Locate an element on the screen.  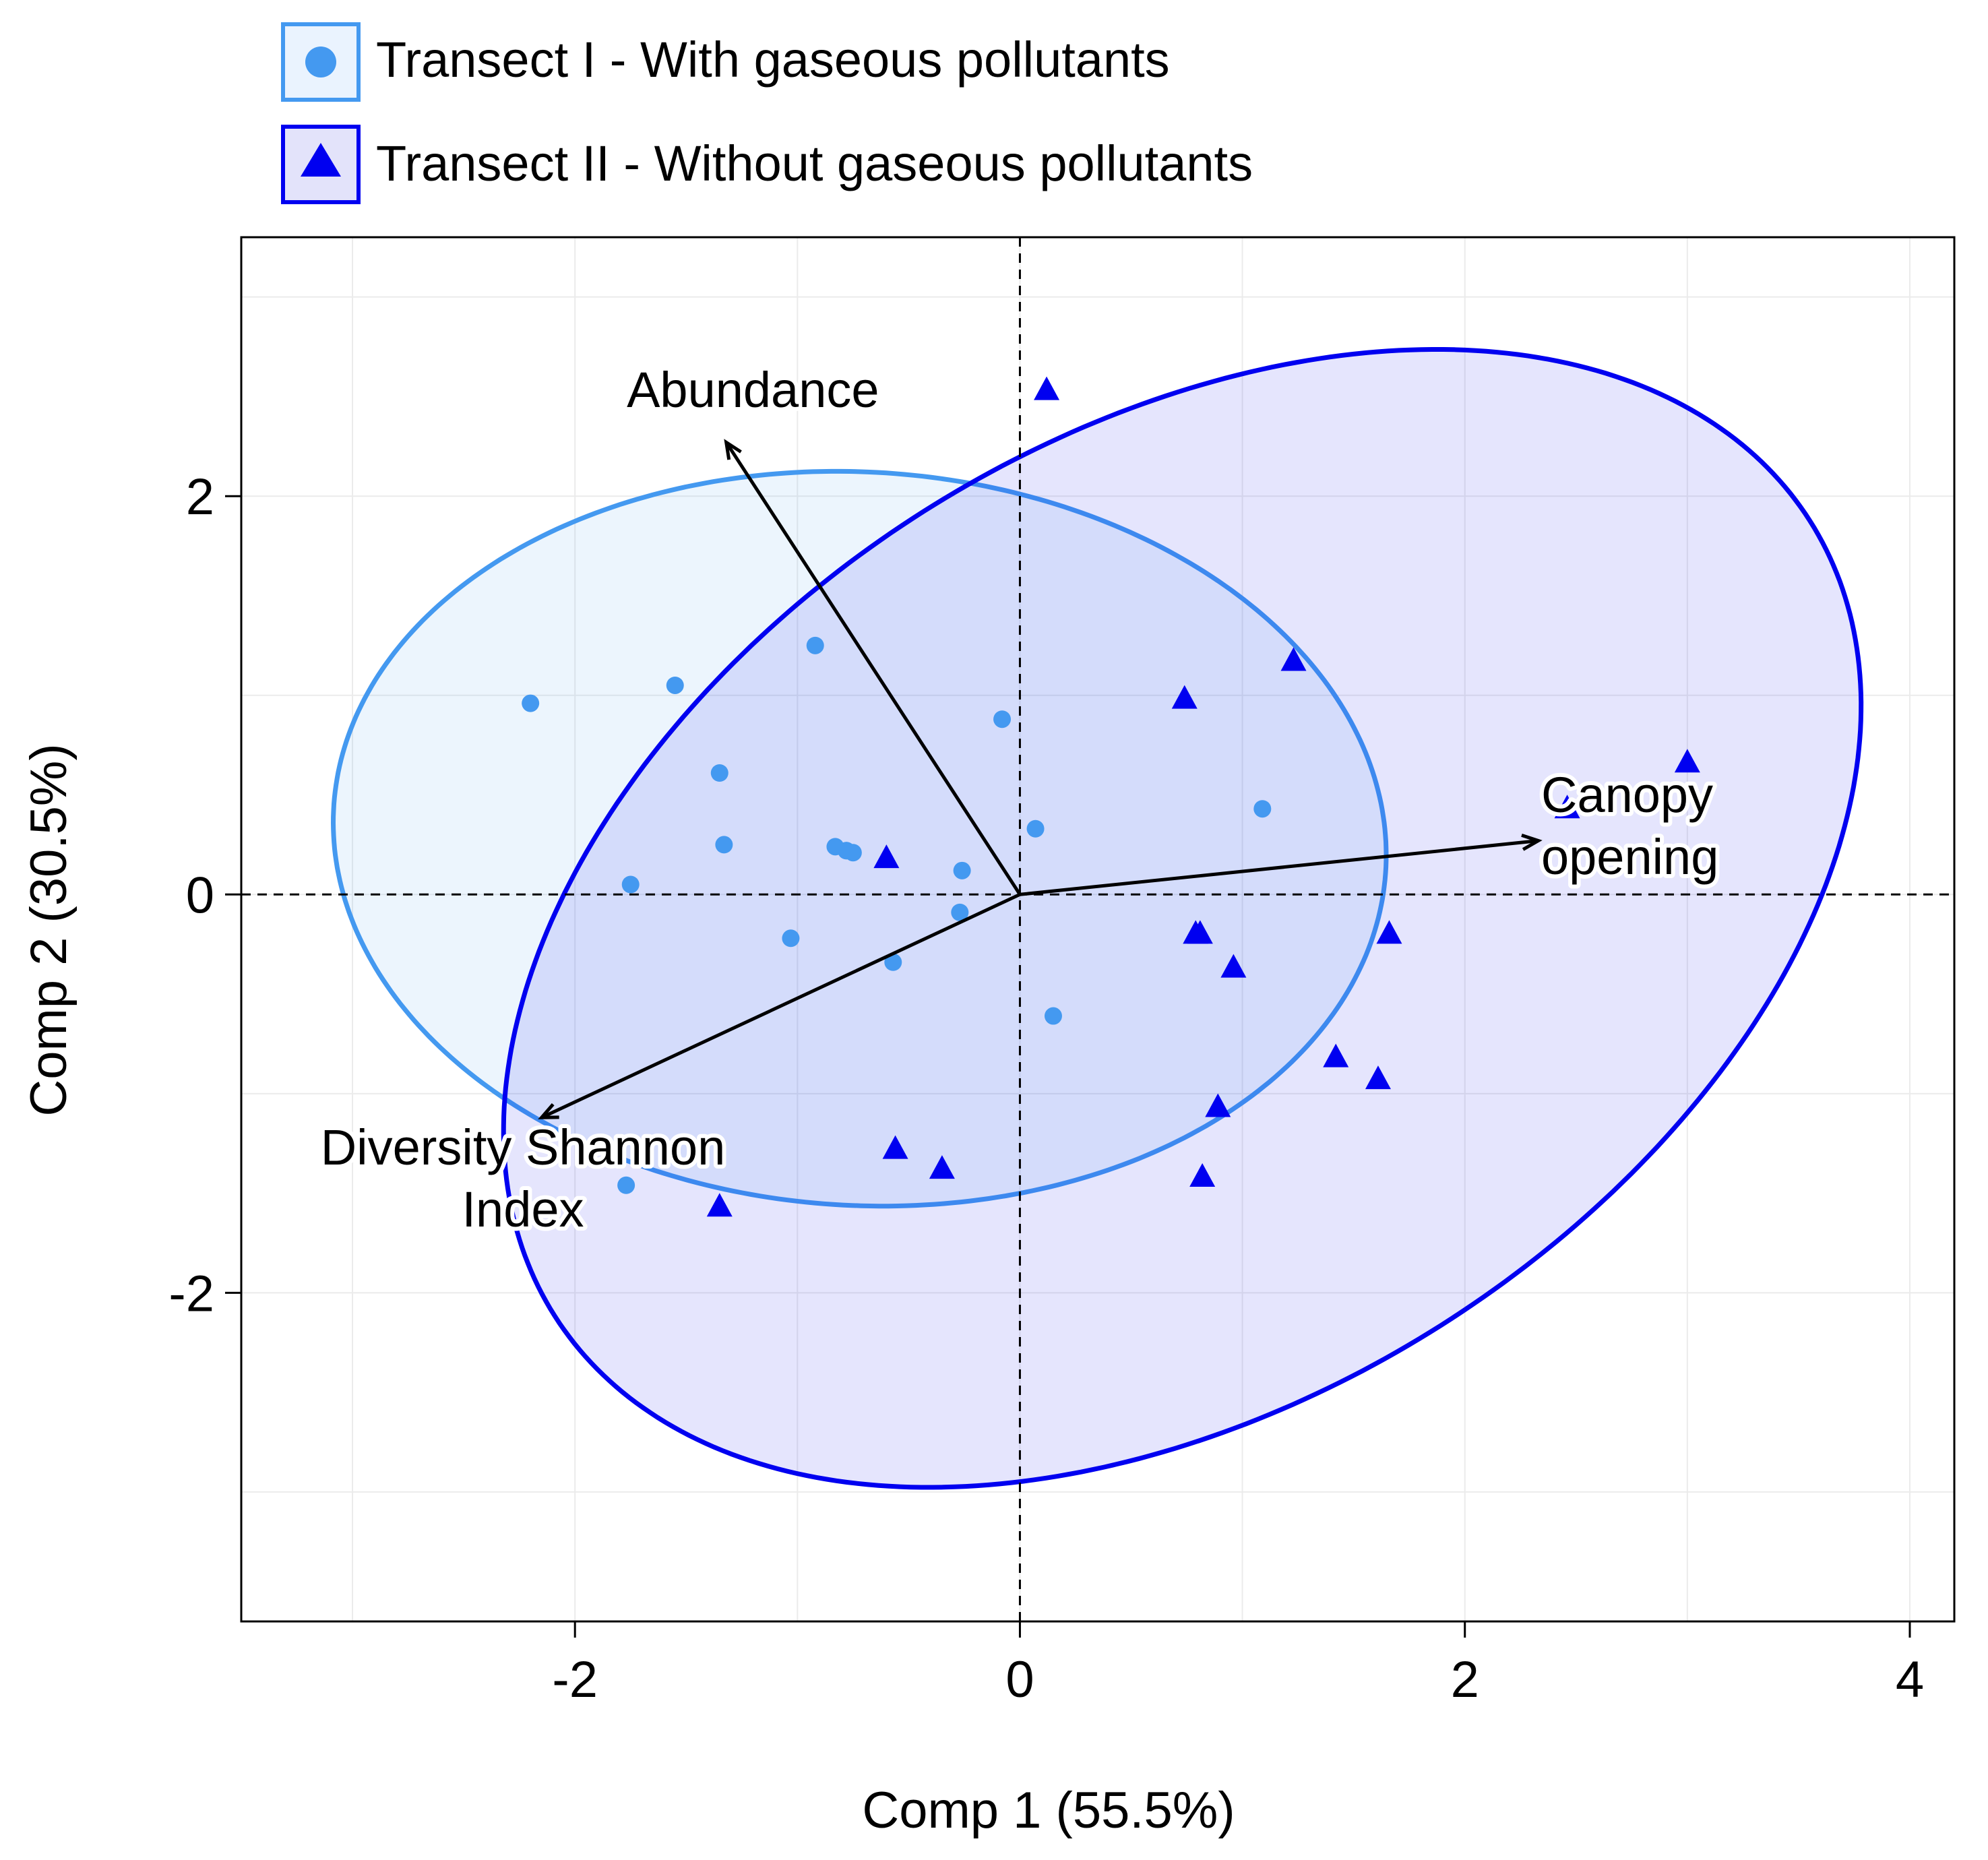
y-tick-label: 2 is located at coordinates (200, 497).